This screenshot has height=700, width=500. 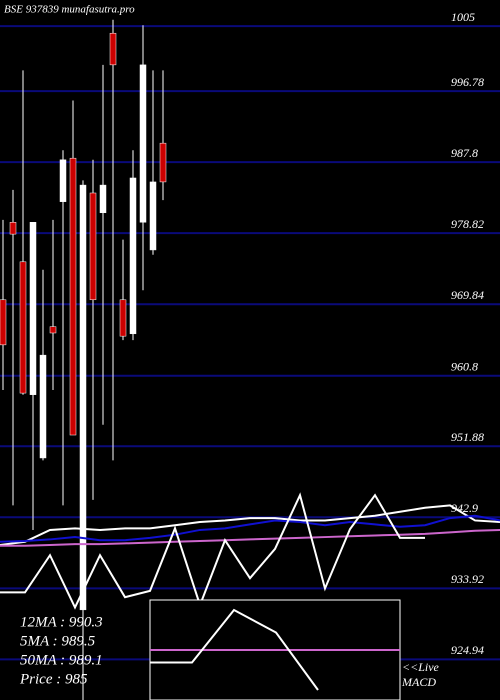 I want to click on ma-label: Price : 985, so click(x=53, y=679).